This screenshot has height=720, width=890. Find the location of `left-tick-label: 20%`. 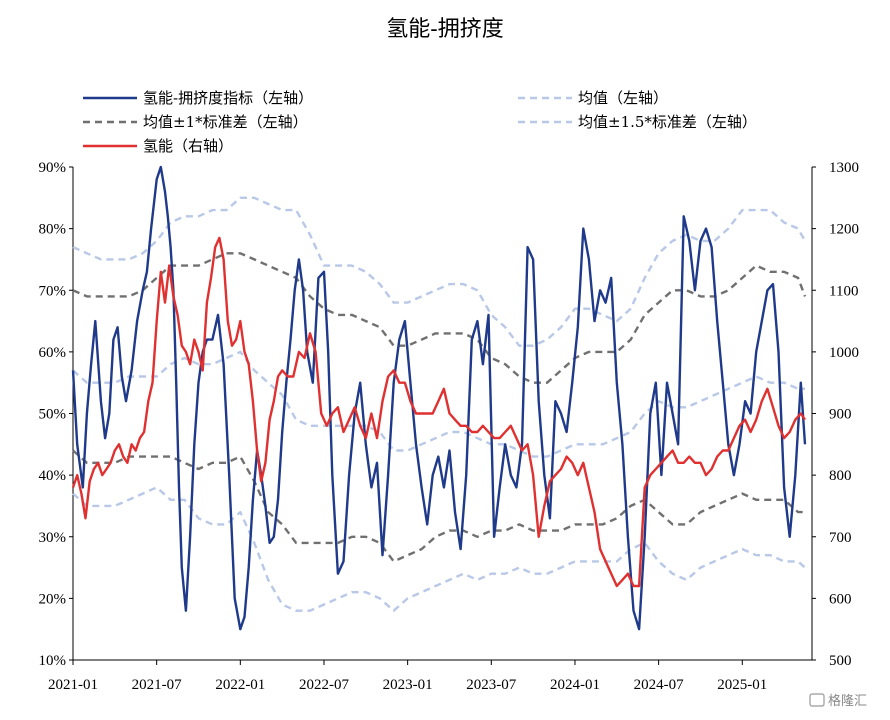

left-tick-label: 20% is located at coordinates (53, 599).